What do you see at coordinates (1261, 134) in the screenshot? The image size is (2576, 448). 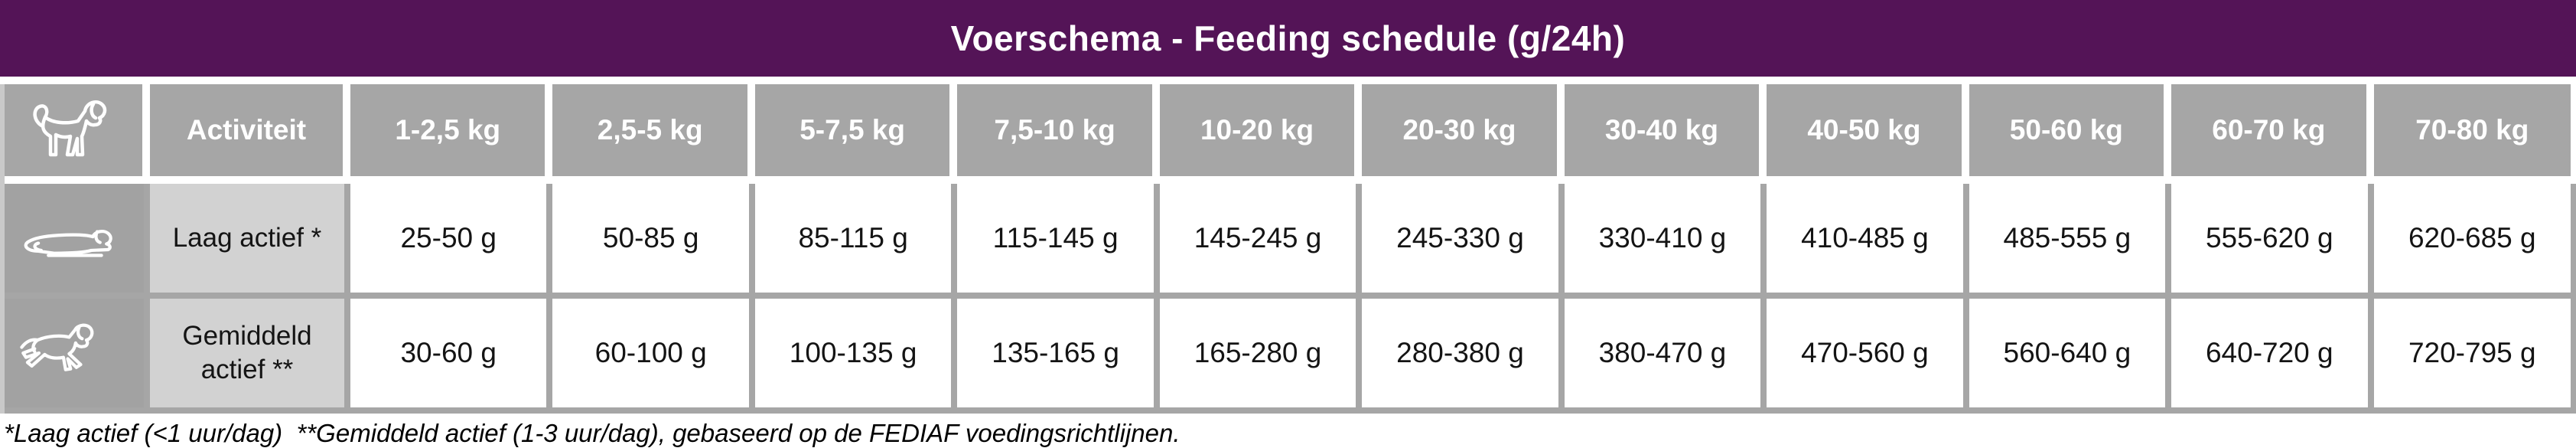 I see `column-header-weight: 10-20 kg` at bounding box center [1261, 134].